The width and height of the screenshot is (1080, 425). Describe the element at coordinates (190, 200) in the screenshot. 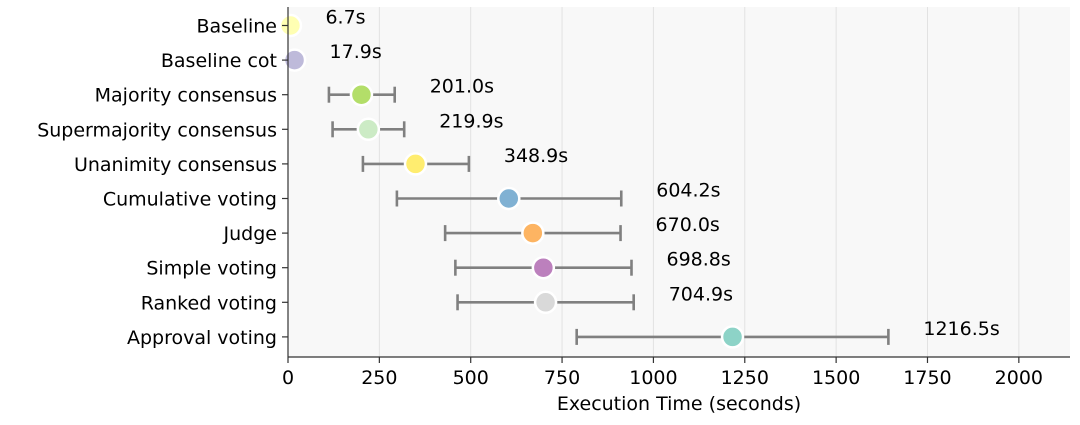

I see `category-label: Cumulative voting` at that location.